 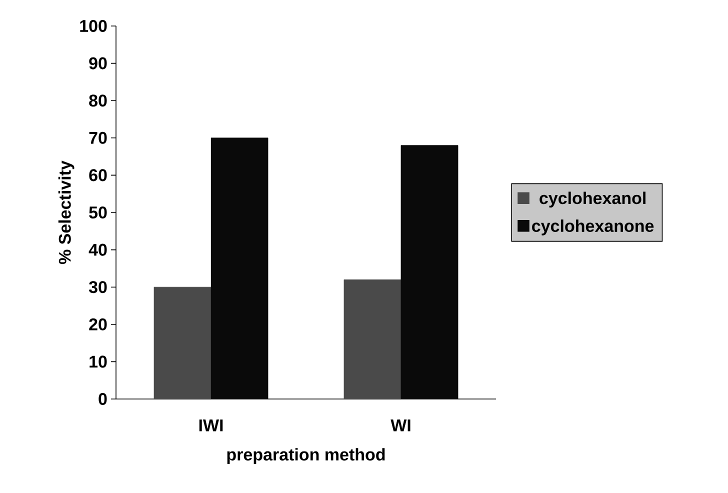 What do you see at coordinates (306, 456) in the screenshot?
I see `x-axis-title: preparation method` at bounding box center [306, 456].